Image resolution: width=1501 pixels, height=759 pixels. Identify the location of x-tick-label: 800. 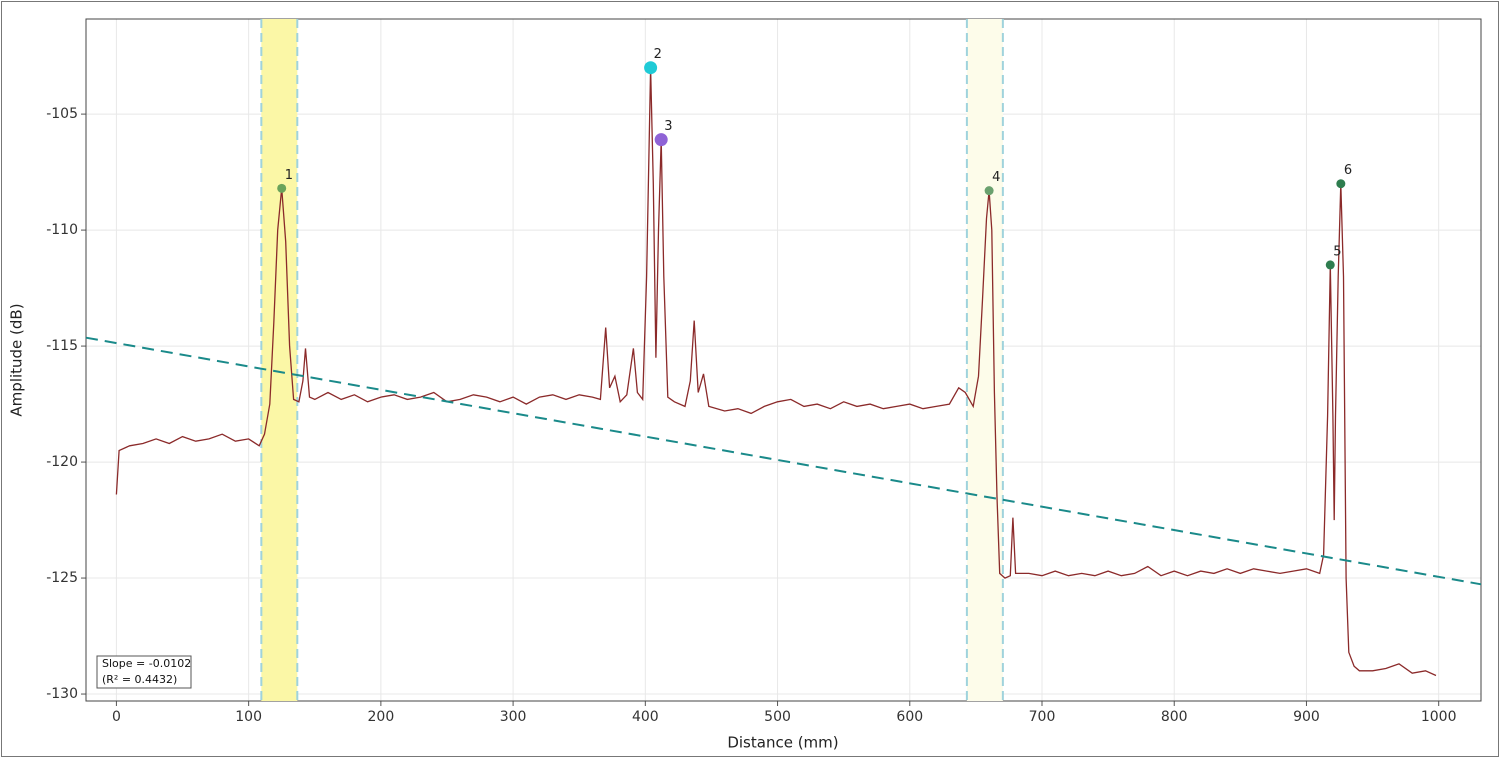
(1174, 717).